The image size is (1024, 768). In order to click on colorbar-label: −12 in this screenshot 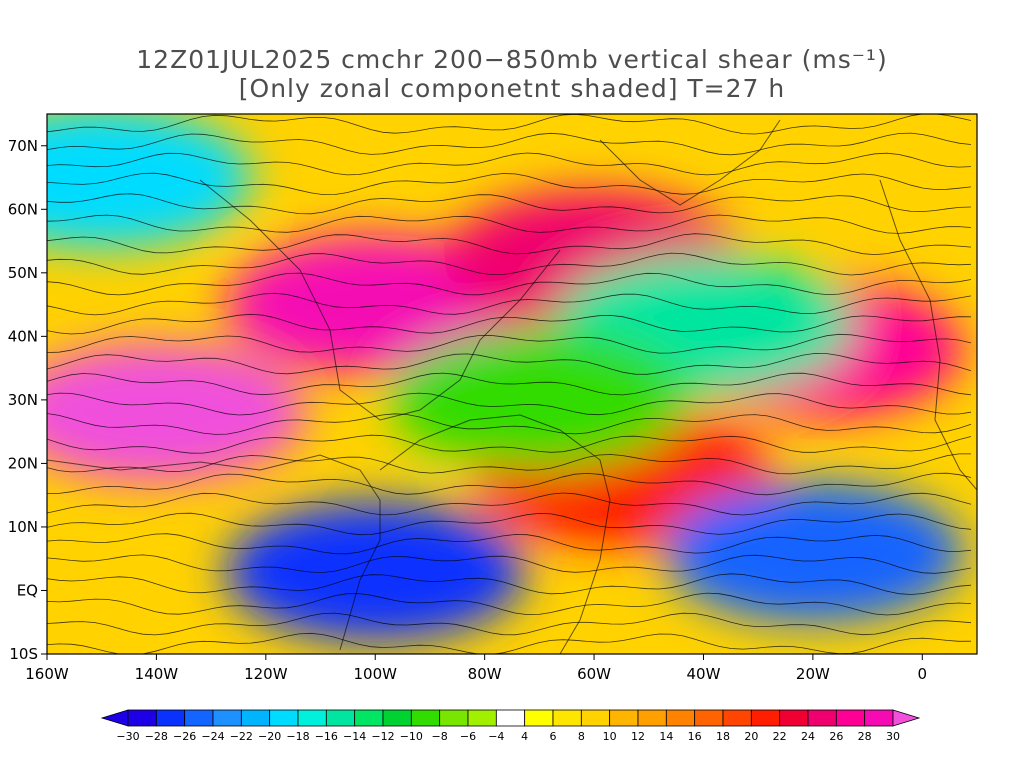, I will do `click(382, 736)`.